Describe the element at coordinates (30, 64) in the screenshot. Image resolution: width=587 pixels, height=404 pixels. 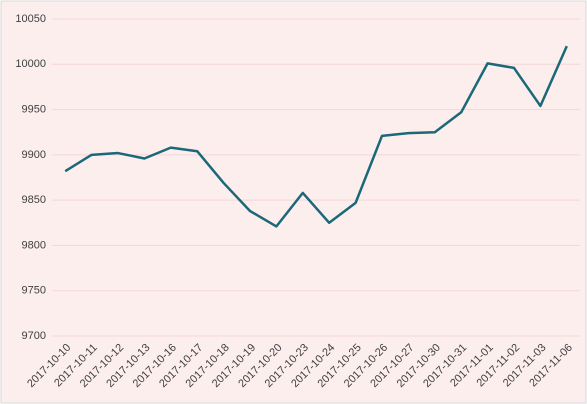
I see `y-tick-label: 10000` at that location.